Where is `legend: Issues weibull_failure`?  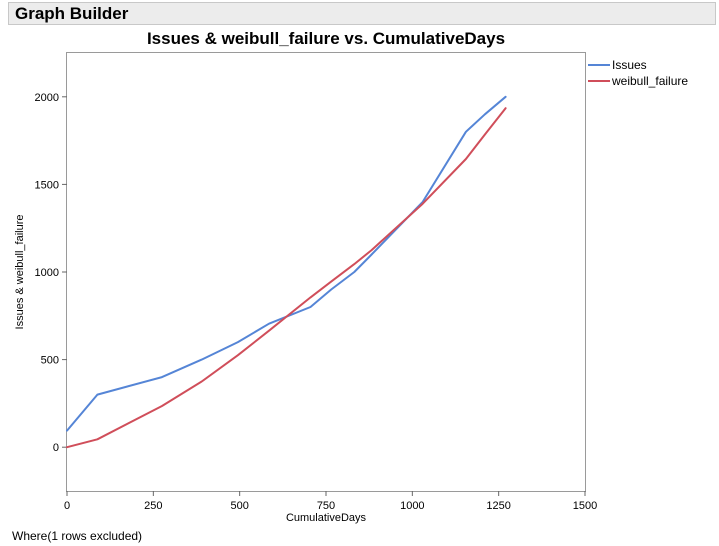 legend: Issues weibull_failure is located at coordinates (638, 73).